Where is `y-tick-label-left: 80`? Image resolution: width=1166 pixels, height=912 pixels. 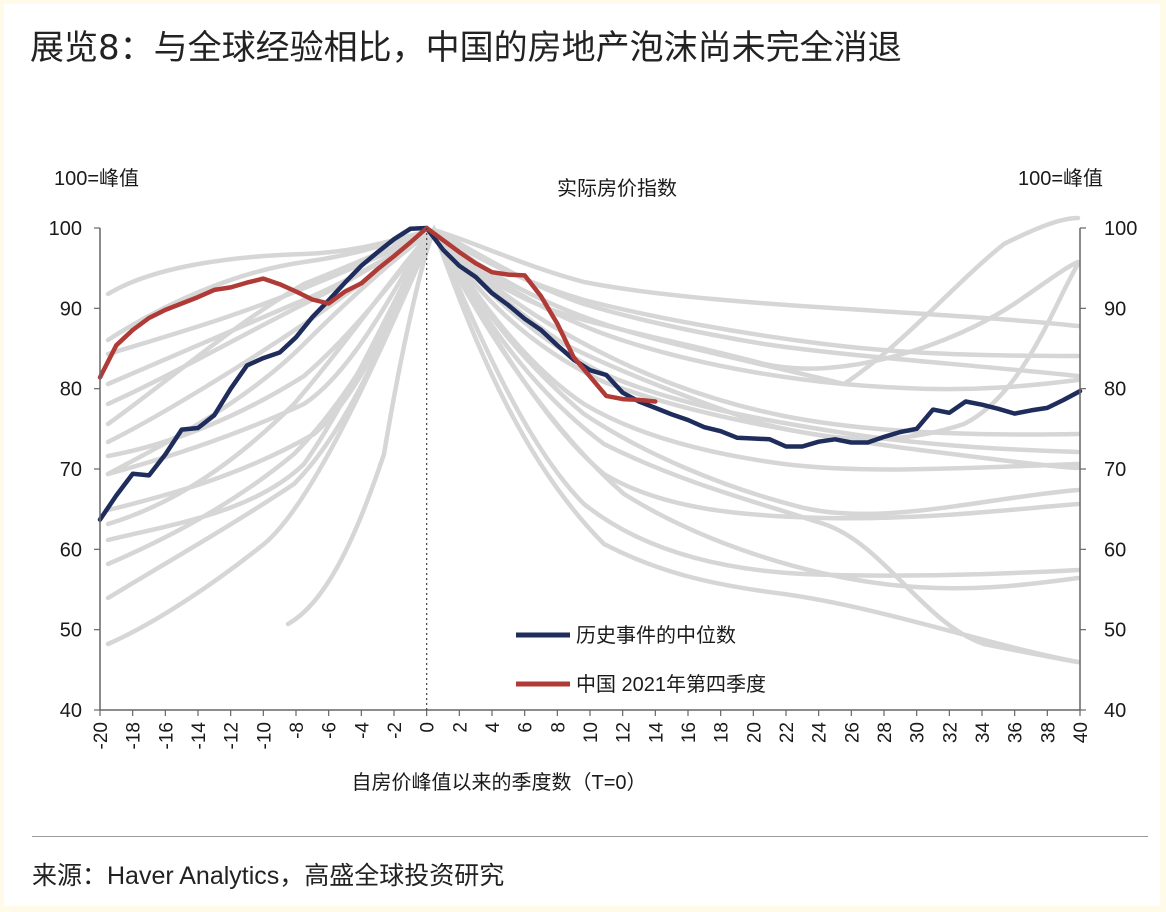
y-tick-label-left: 80 is located at coordinates (71, 390).